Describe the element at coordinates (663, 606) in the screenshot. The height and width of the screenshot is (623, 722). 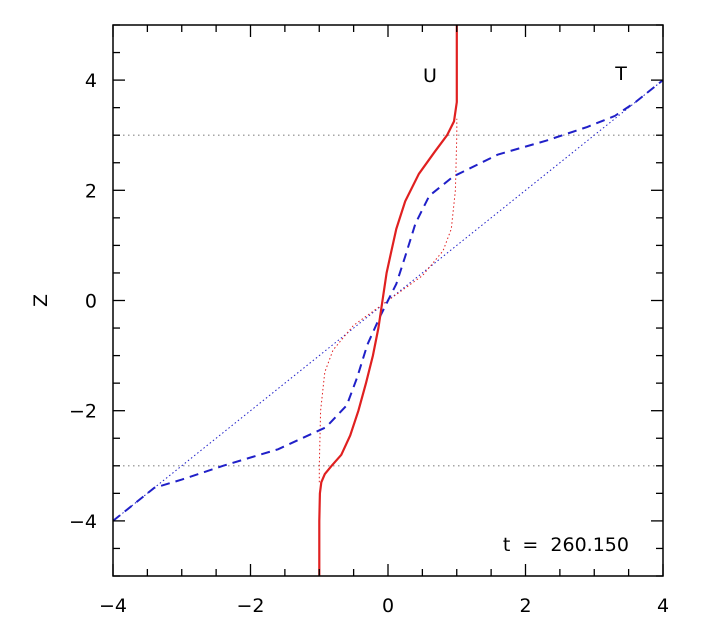
I see `x-tick-label: 4` at that location.